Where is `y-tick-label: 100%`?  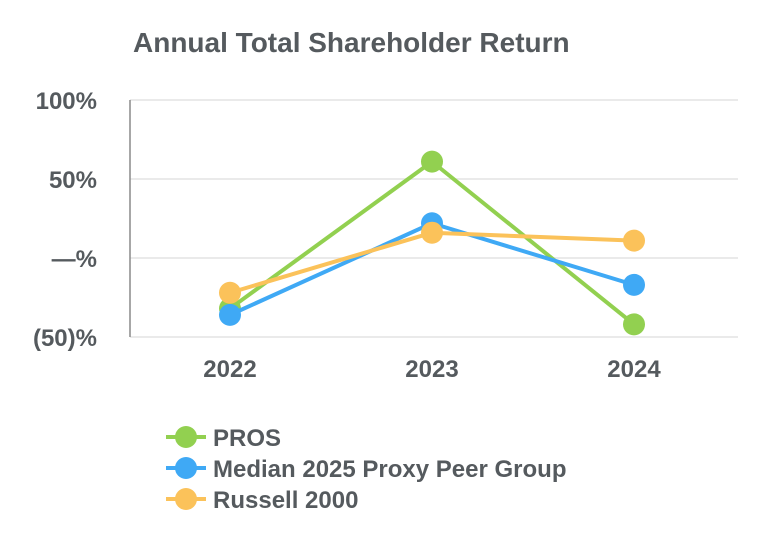 y-tick-label: 100% is located at coordinates (66, 101).